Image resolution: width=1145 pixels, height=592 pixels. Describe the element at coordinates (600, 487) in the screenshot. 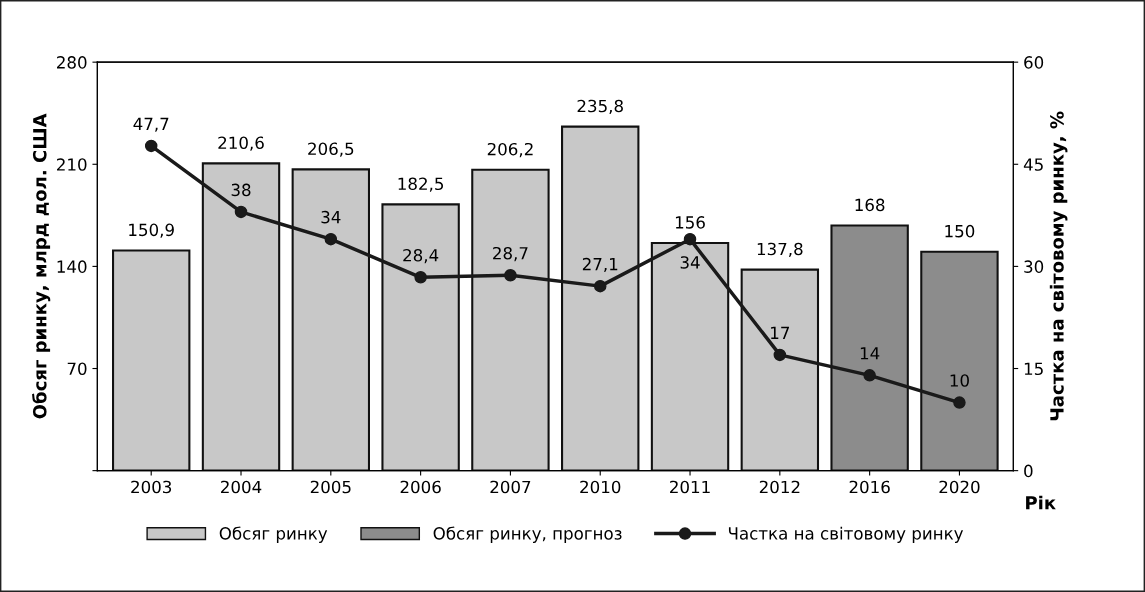

I see `x-tick-label: 2010` at that location.